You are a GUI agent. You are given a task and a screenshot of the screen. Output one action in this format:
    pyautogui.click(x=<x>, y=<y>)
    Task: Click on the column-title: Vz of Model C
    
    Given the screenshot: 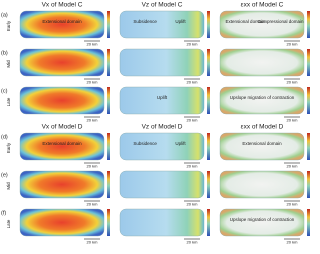 What is the action you would take?
    pyautogui.click(x=162, y=5)
    